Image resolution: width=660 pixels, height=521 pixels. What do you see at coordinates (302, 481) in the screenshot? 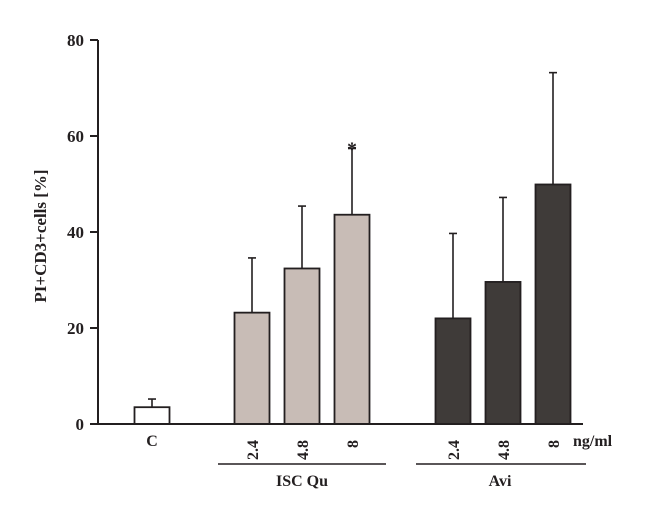
I see `group-label: ISC Qu` at bounding box center [302, 481].